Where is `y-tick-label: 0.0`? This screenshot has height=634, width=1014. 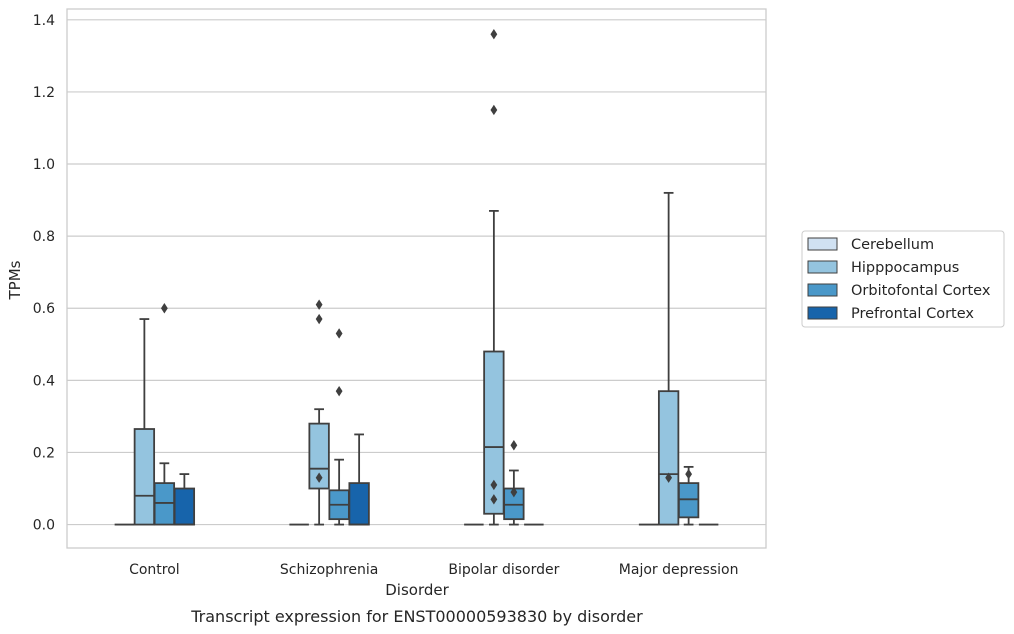
y-tick-label: 0.0 is located at coordinates (44, 526).